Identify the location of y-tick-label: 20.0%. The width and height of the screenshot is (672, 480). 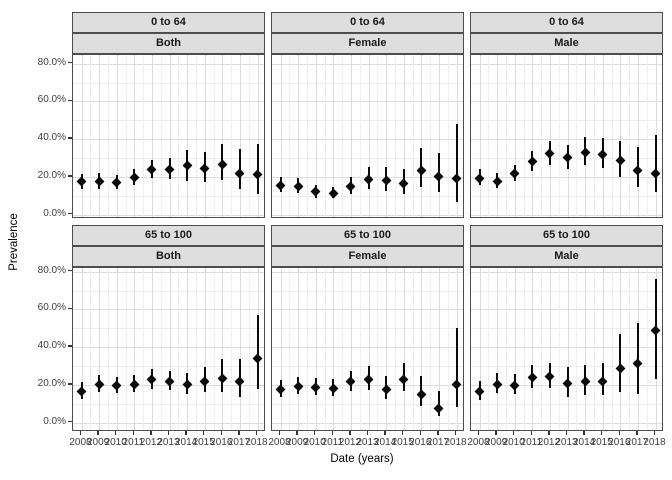
(51, 383).